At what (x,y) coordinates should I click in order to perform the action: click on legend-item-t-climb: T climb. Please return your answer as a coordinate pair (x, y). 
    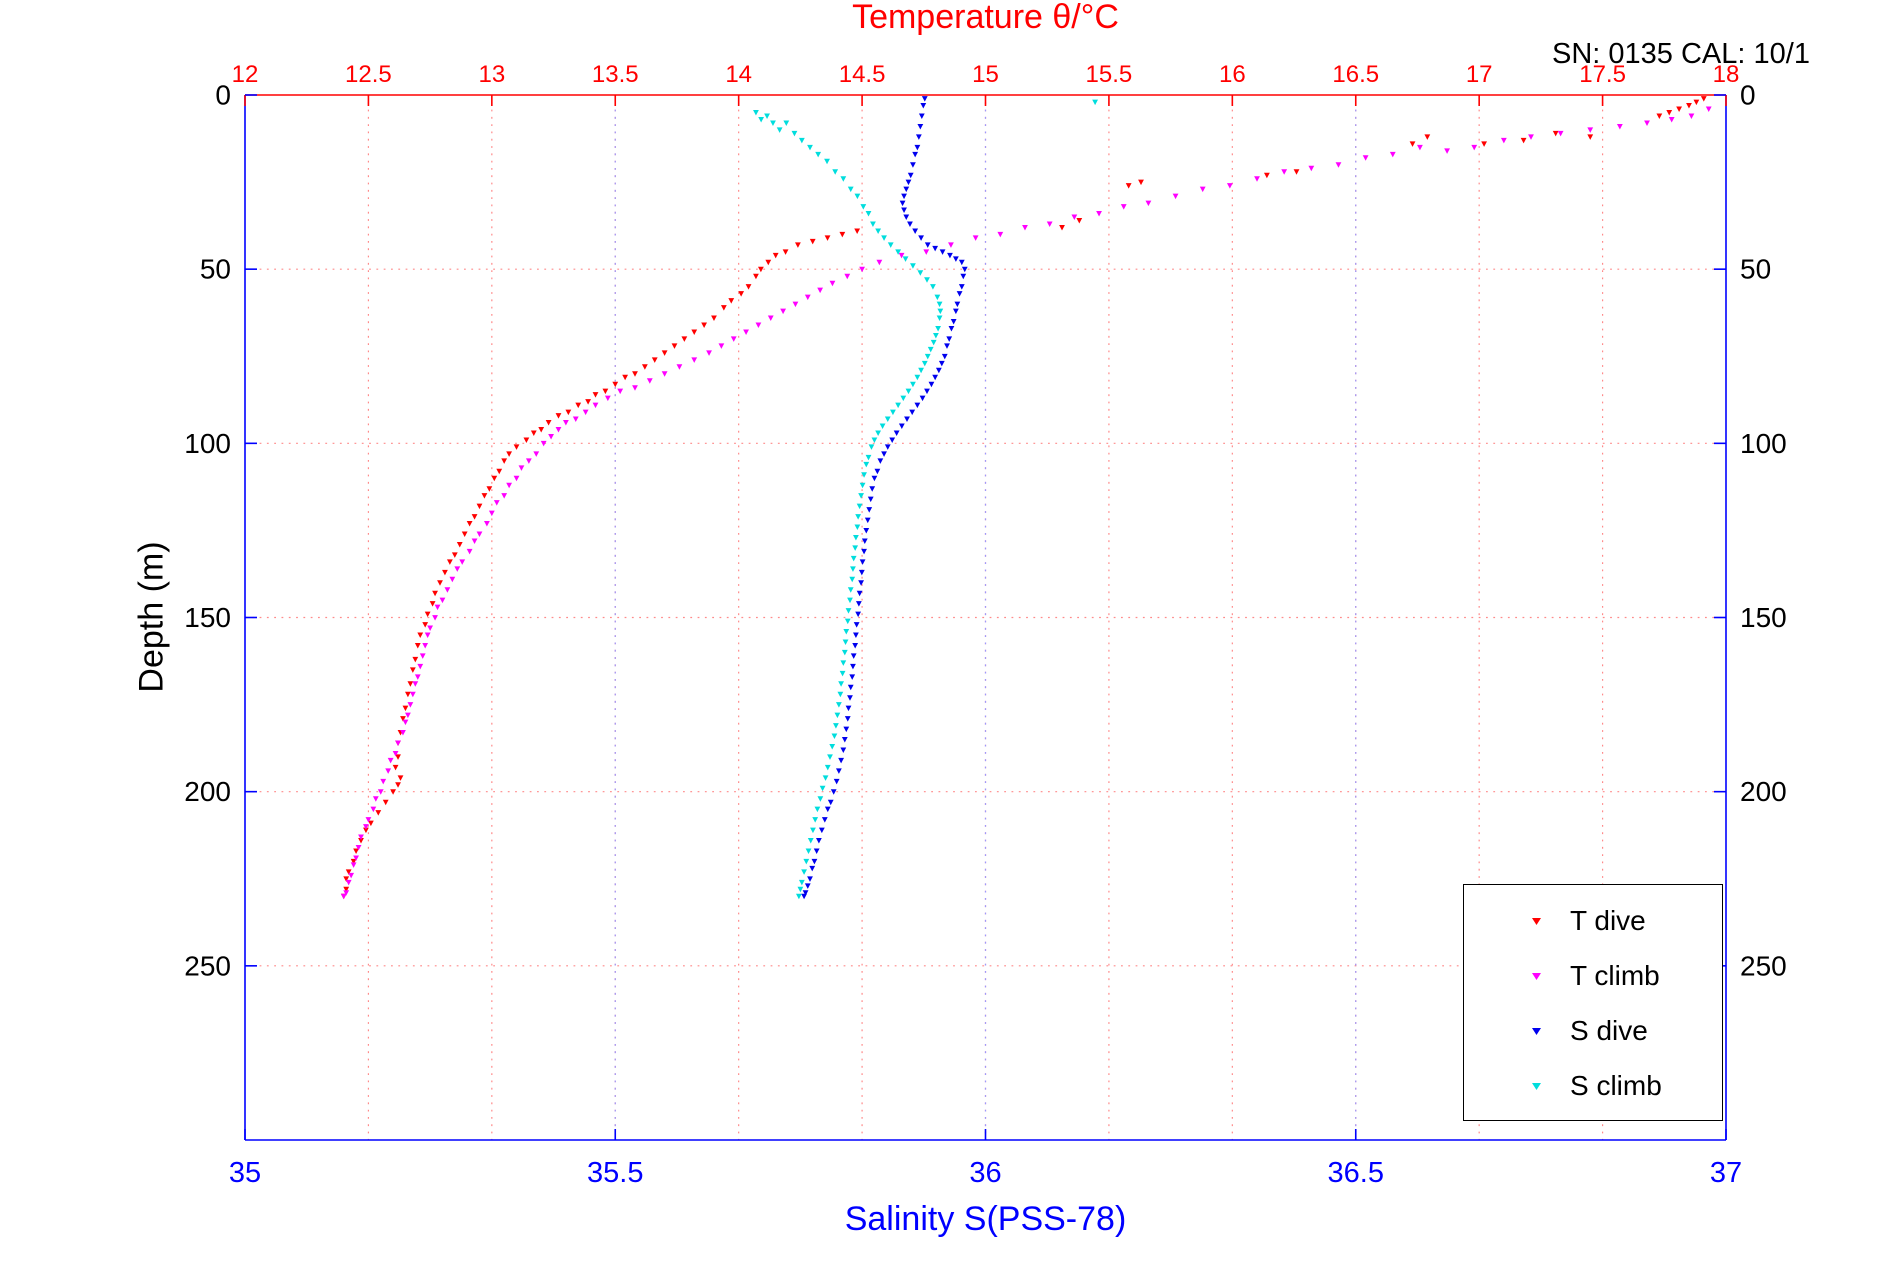
    Looking at the image, I should click on (1593, 975).